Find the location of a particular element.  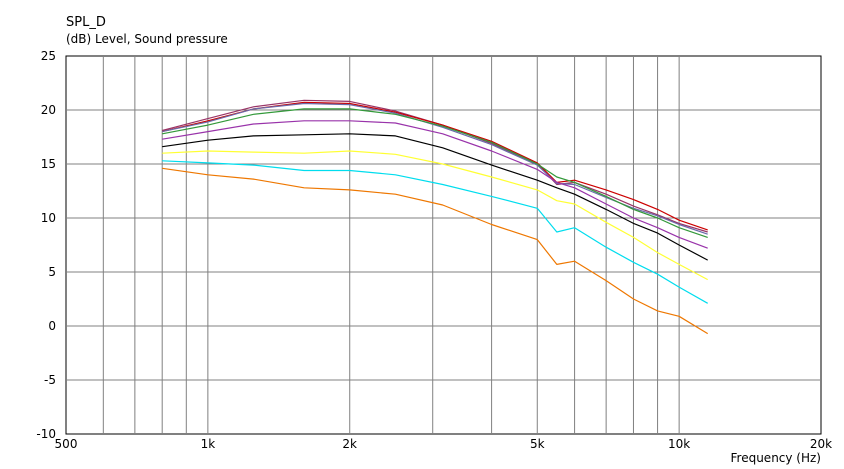

chart-subtitle: (dB) Level, Sound pressure is located at coordinates (147, 39).